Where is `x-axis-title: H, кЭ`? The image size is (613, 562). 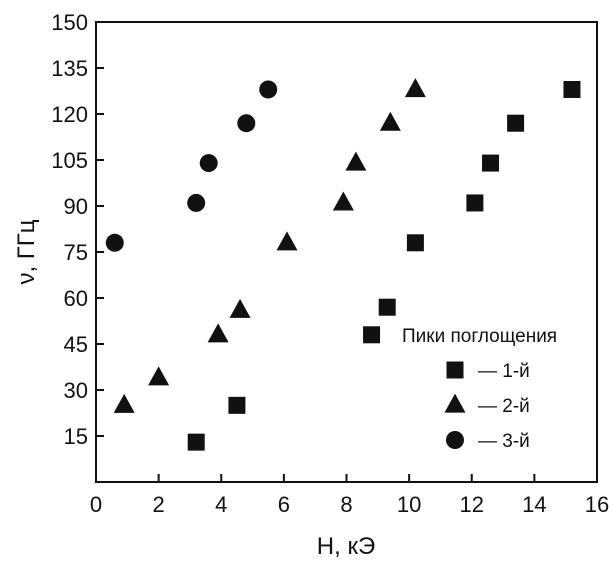 x-axis-title: H, кЭ is located at coordinates (346, 546).